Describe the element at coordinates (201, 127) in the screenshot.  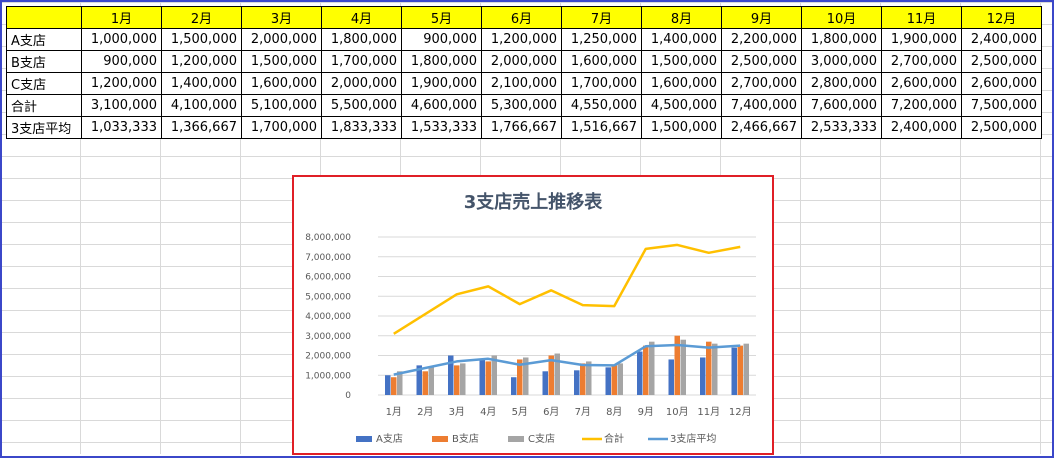
I see `value-cell: 1,366,667` at that location.